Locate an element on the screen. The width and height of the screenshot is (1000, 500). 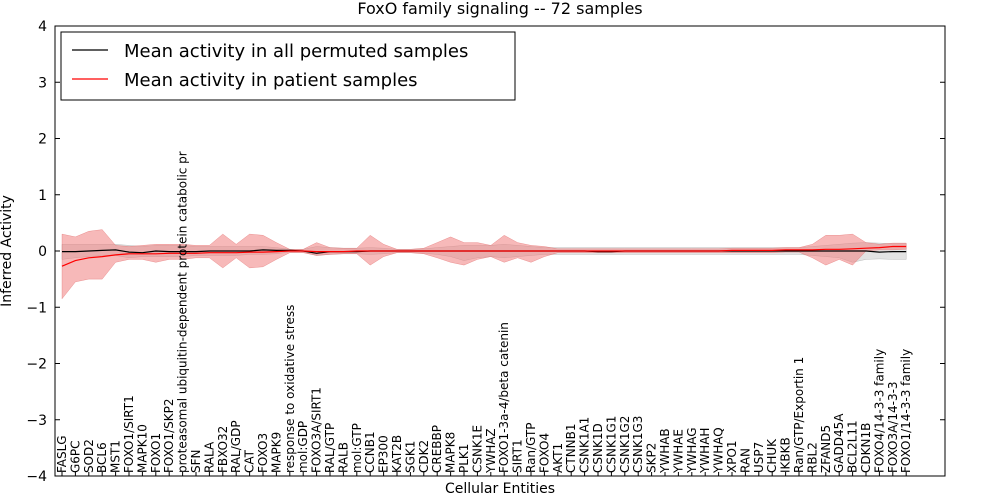
y-tick-label: −1 is located at coordinates (36, 308).